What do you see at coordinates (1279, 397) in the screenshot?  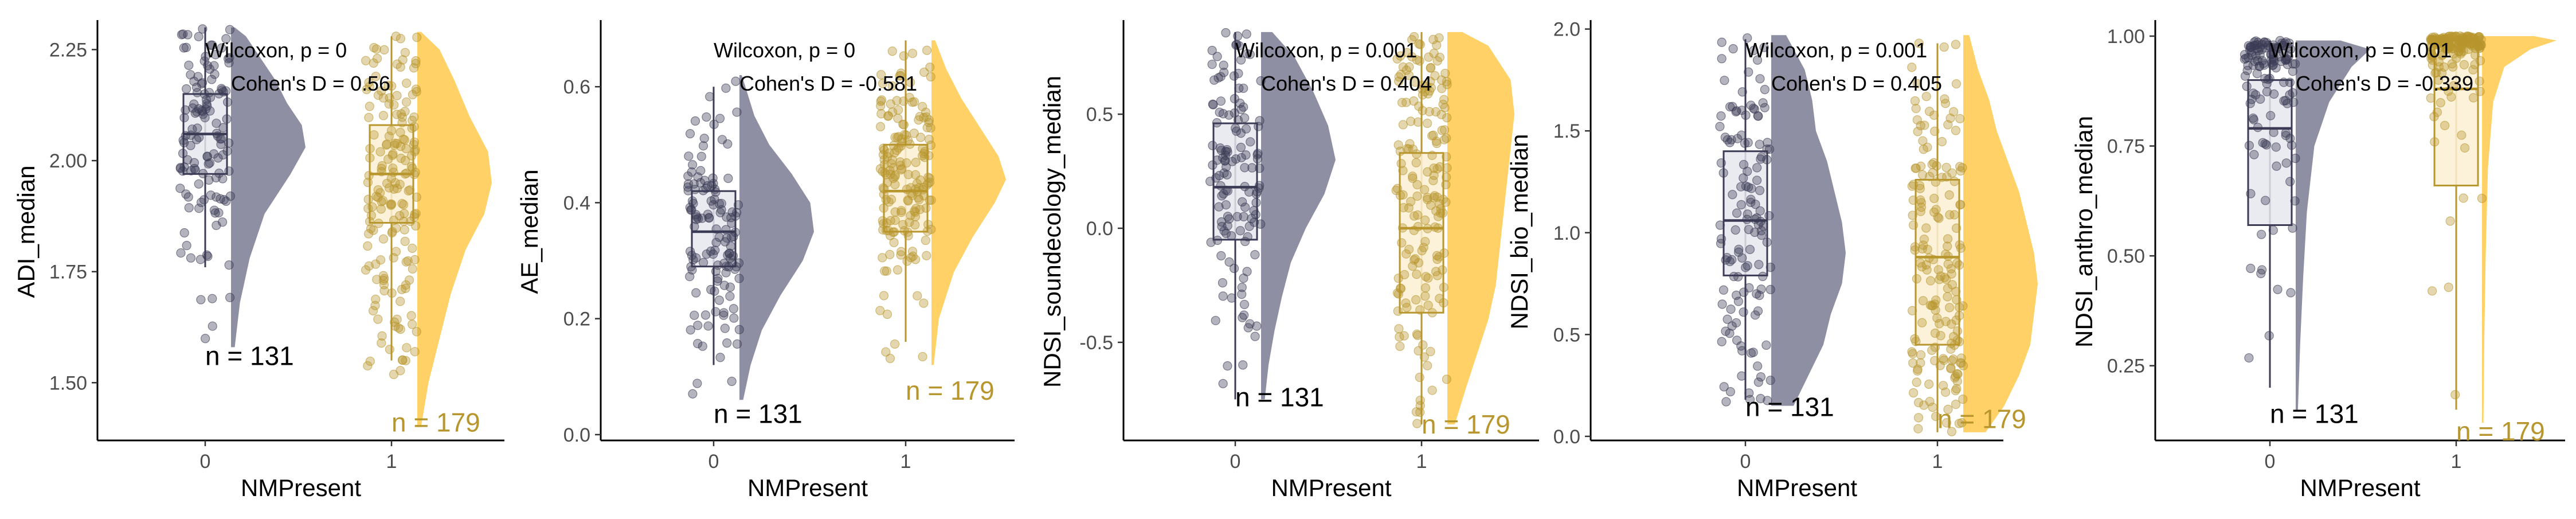 I see `n-count-label: n = 131` at bounding box center [1279, 397].